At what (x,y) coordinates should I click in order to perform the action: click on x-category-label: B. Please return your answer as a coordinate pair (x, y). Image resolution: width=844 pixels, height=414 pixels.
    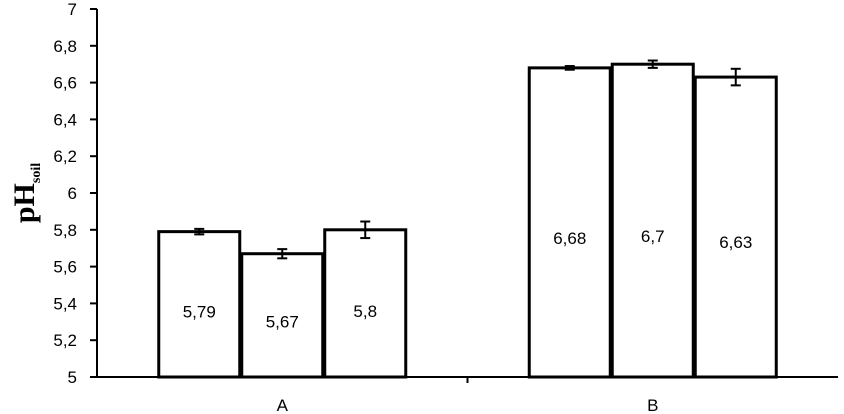
    Looking at the image, I should click on (652, 405).